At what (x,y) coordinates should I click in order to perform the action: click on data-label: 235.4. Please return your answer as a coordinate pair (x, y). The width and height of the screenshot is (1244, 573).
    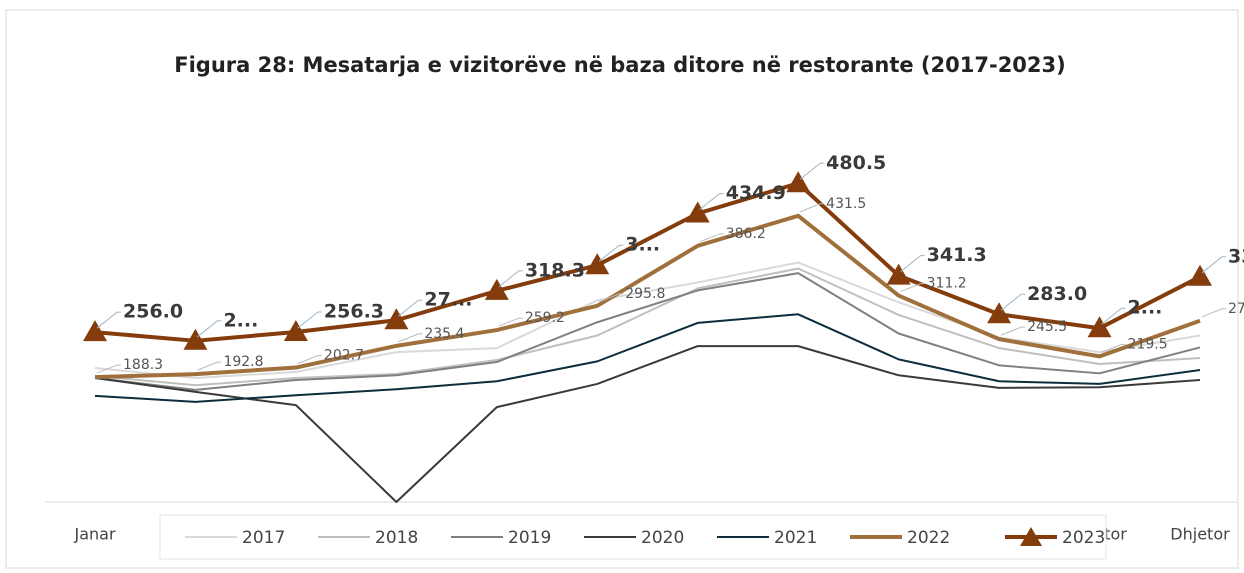
    Looking at the image, I should click on (444, 334).